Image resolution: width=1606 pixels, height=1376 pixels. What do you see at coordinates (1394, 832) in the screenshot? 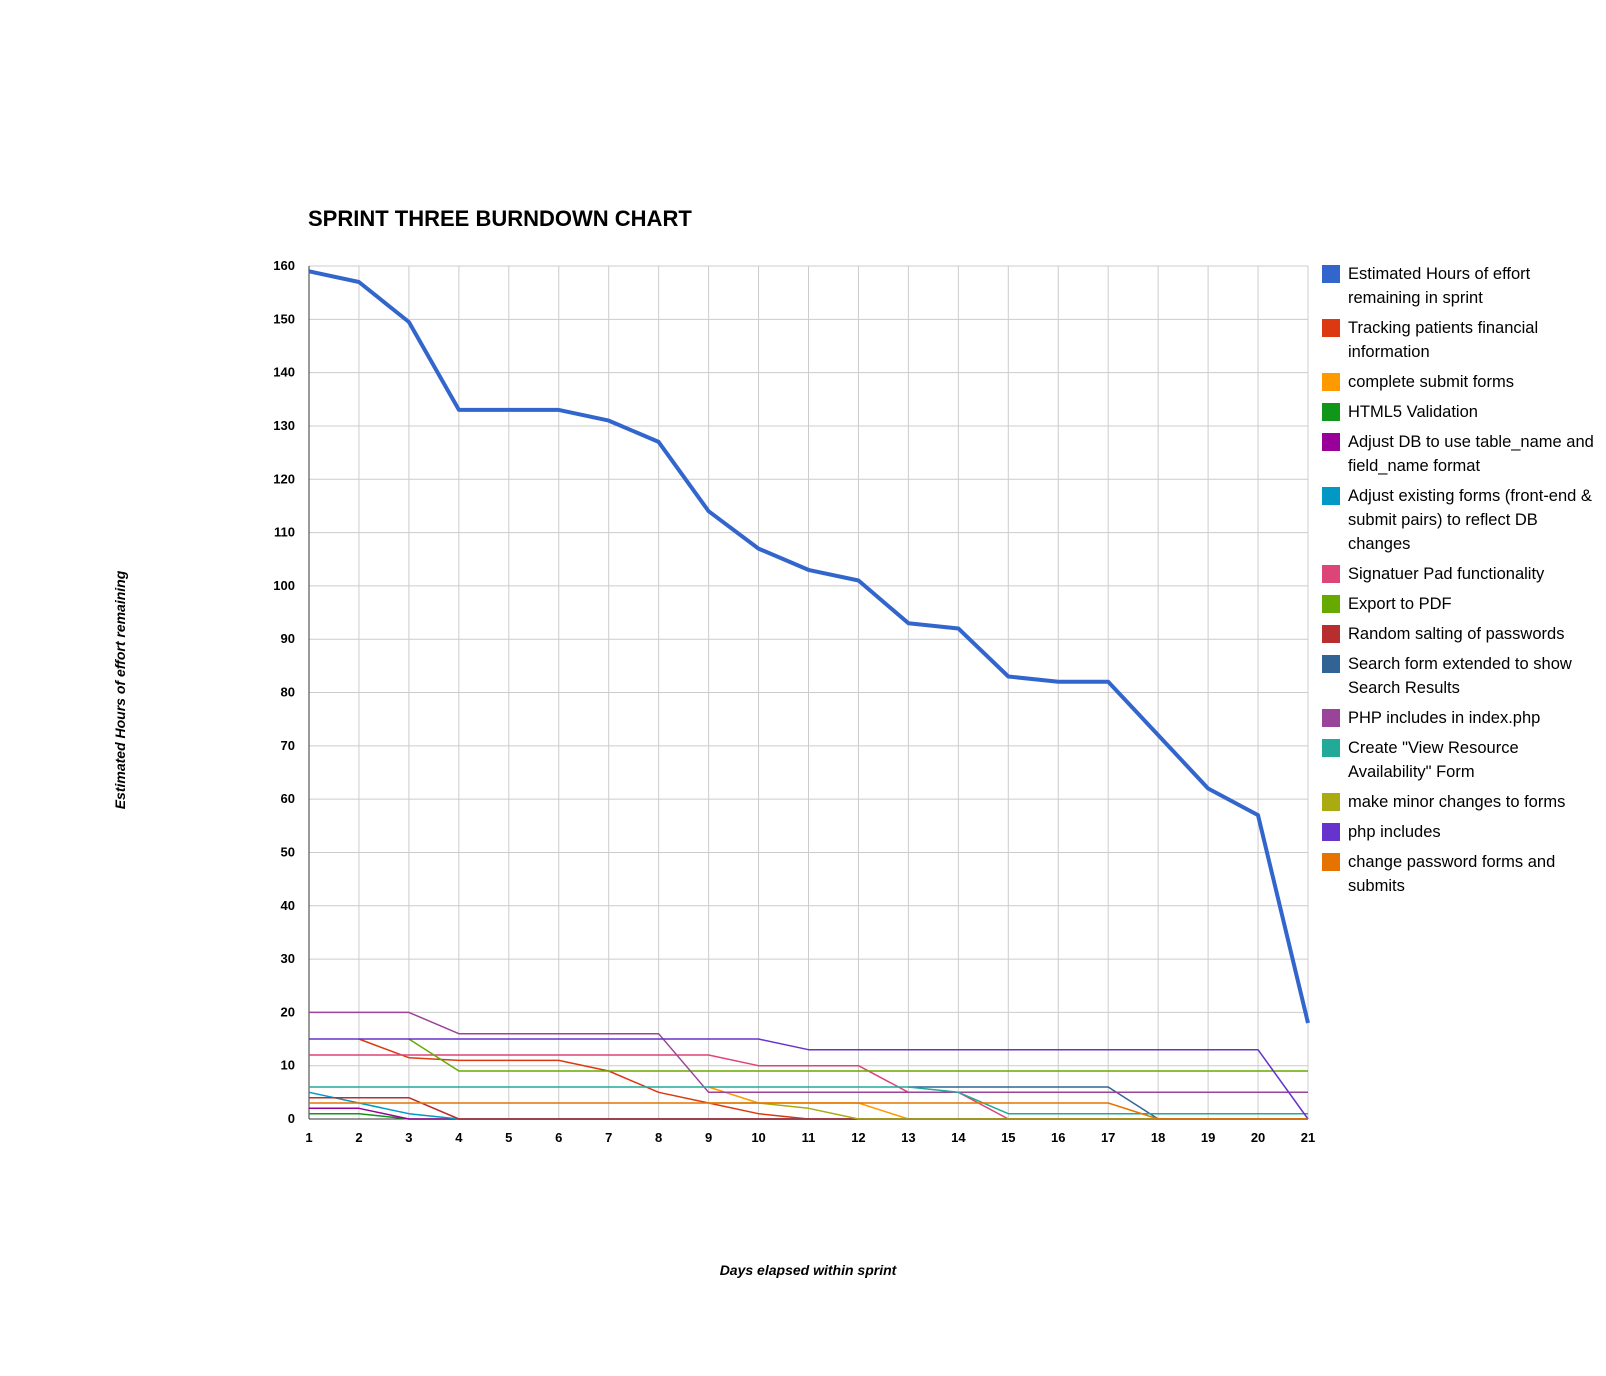
I see `legend-label: php includes` at bounding box center [1394, 832].